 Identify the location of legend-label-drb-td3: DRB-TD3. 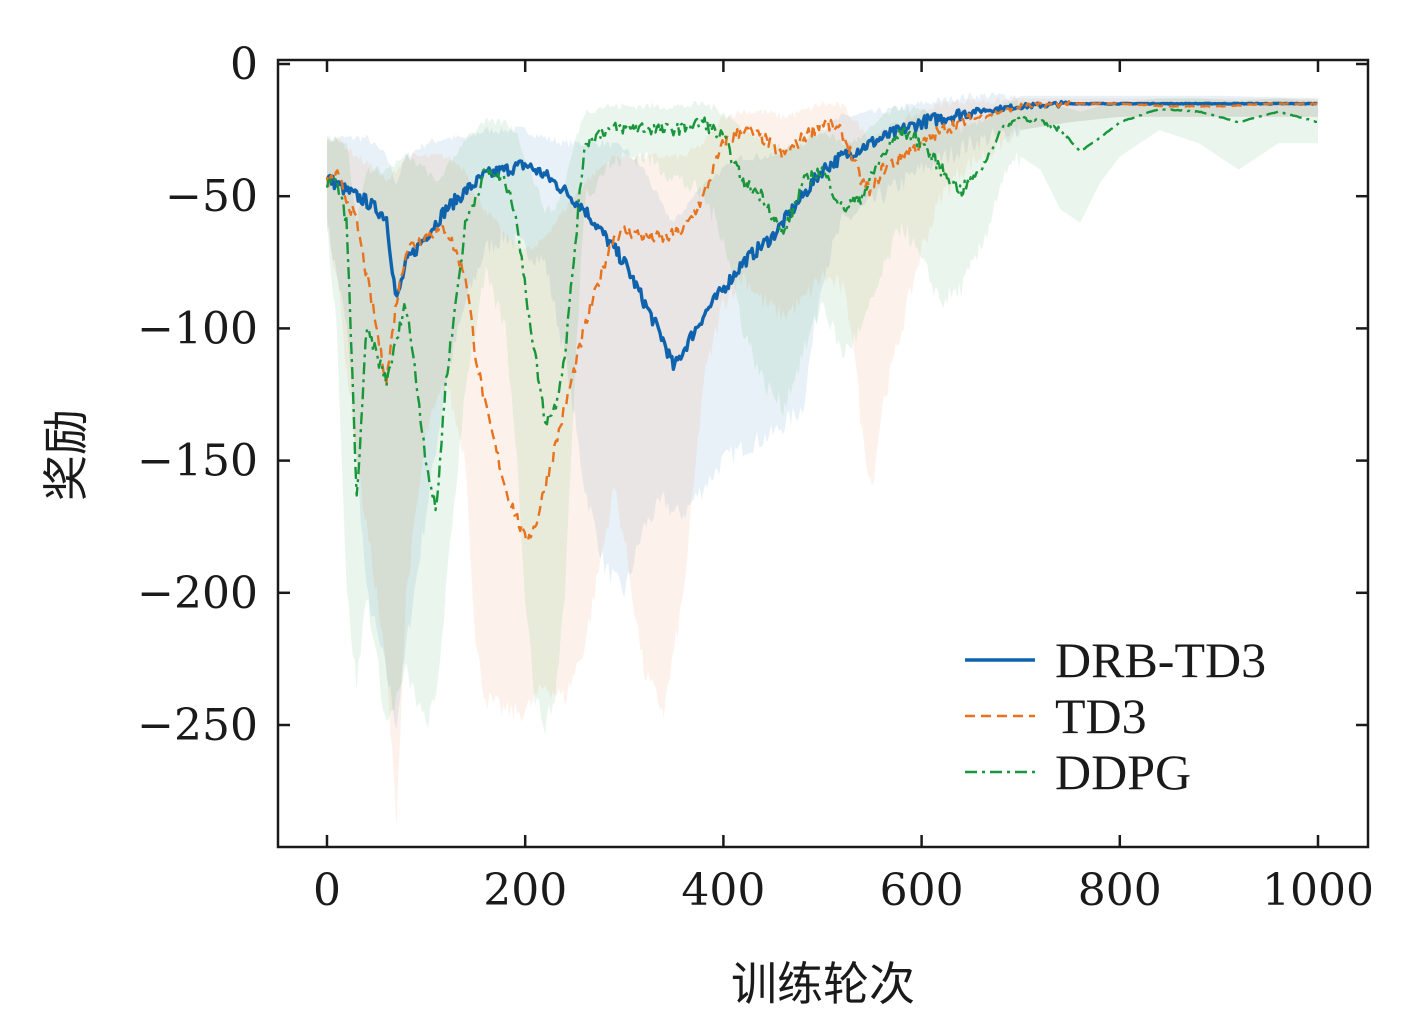
(1160, 660).